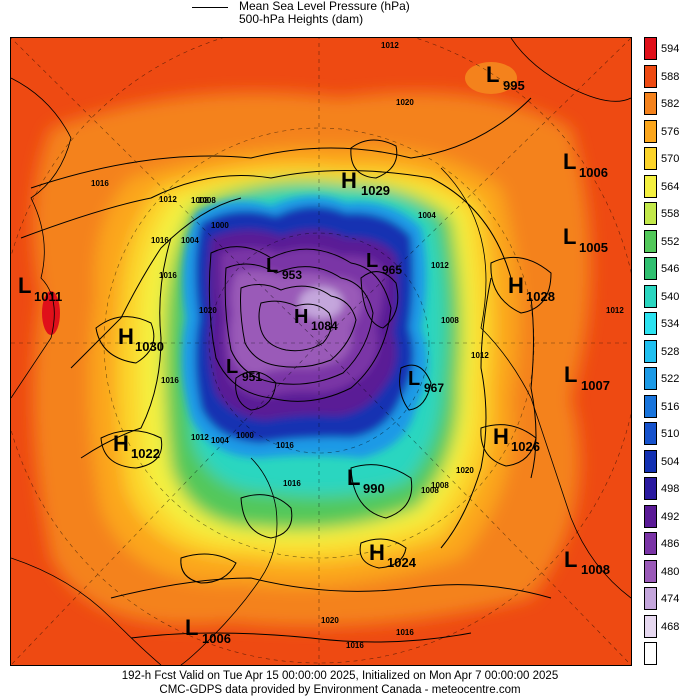  What do you see at coordinates (145, 453) in the screenshot?
I see `svg-text: 1022` at bounding box center [145, 453].